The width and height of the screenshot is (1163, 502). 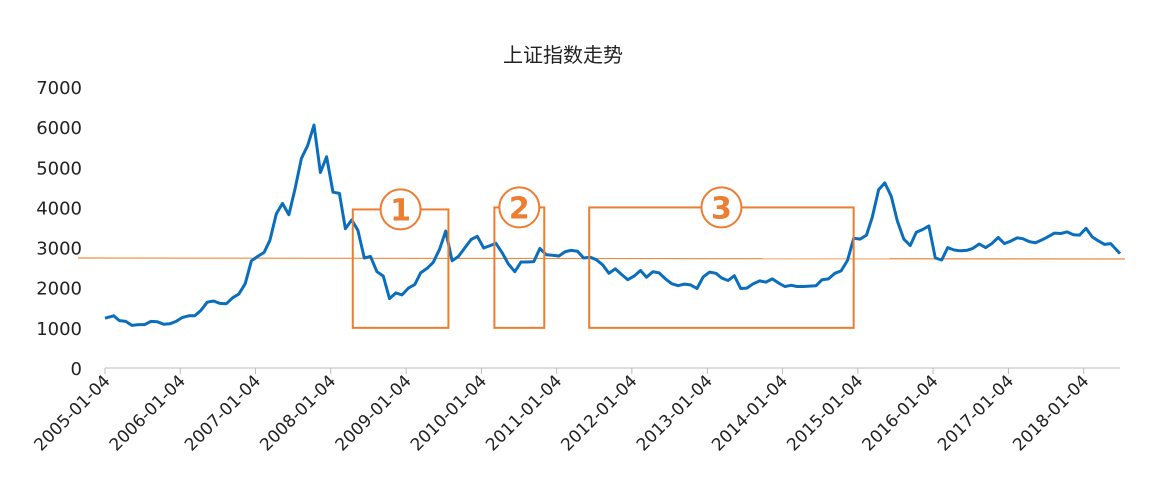 What do you see at coordinates (76, 369) in the screenshot?
I see `y-tick-label: 0` at bounding box center [76, 369].